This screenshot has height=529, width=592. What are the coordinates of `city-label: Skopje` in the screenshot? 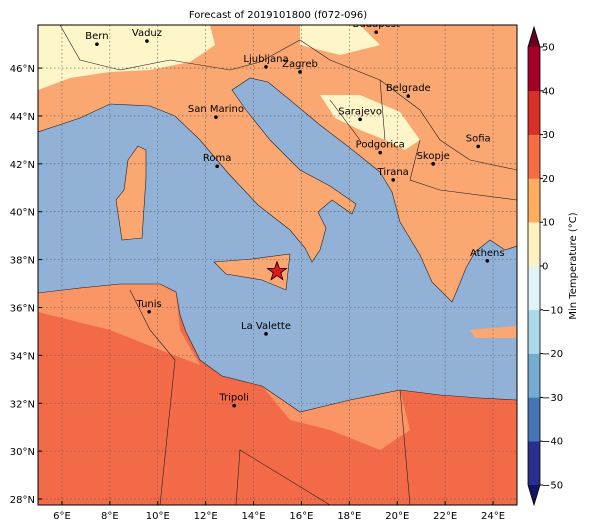 It's located at (433, 156).